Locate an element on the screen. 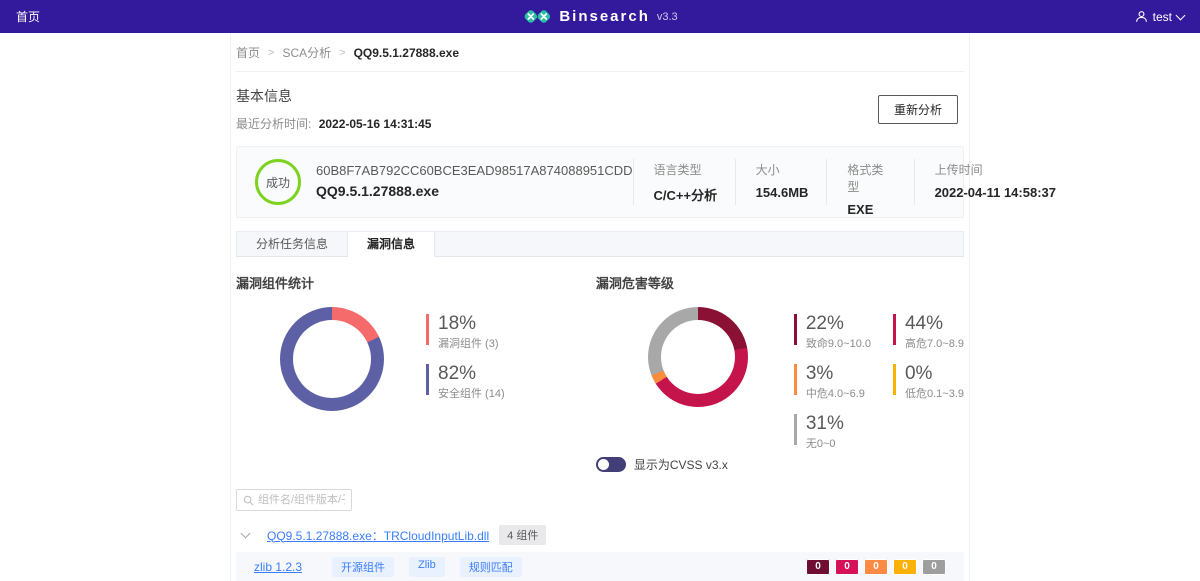  legend-percent: 18% is located at coordinates (457, 323).